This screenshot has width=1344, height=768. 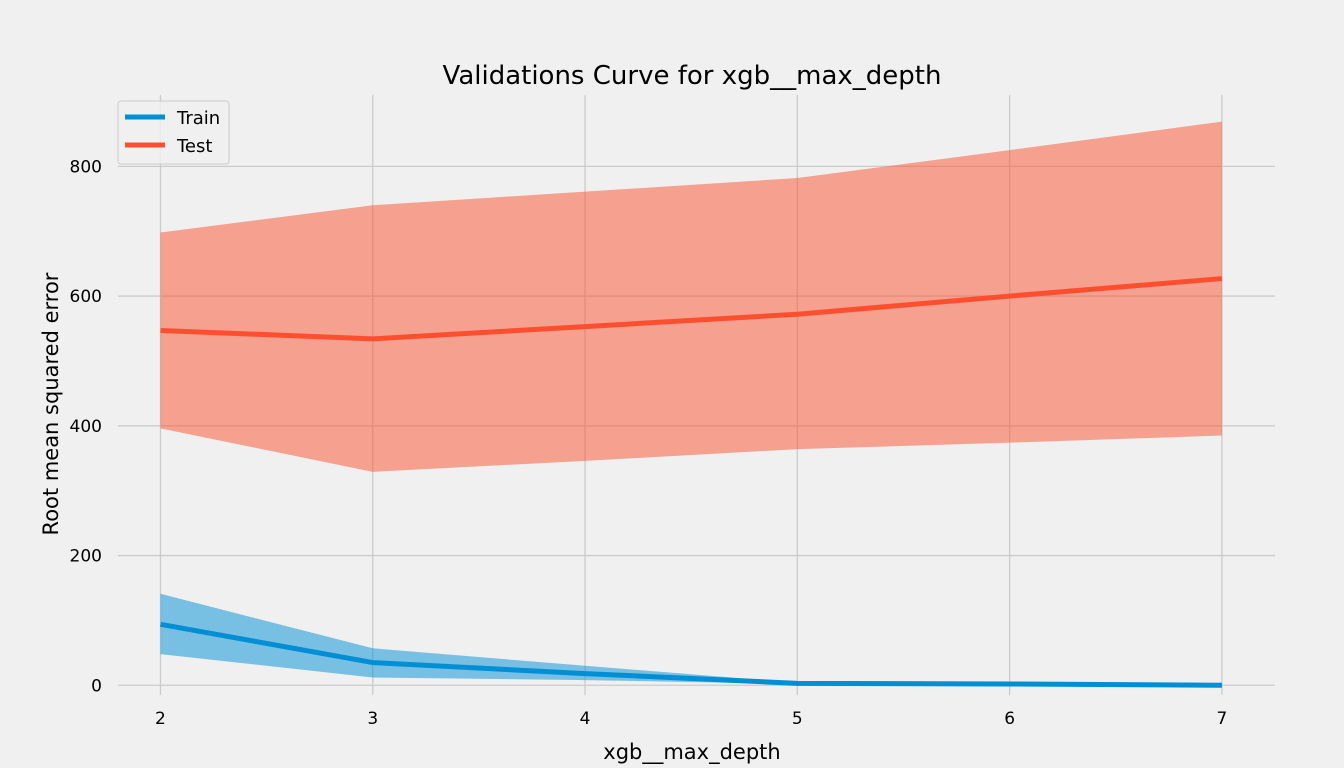 What do you see at coordinates (194, 146) in the screenshot?
I see `legend-label-test: Test` at bounding box center [194, 146].